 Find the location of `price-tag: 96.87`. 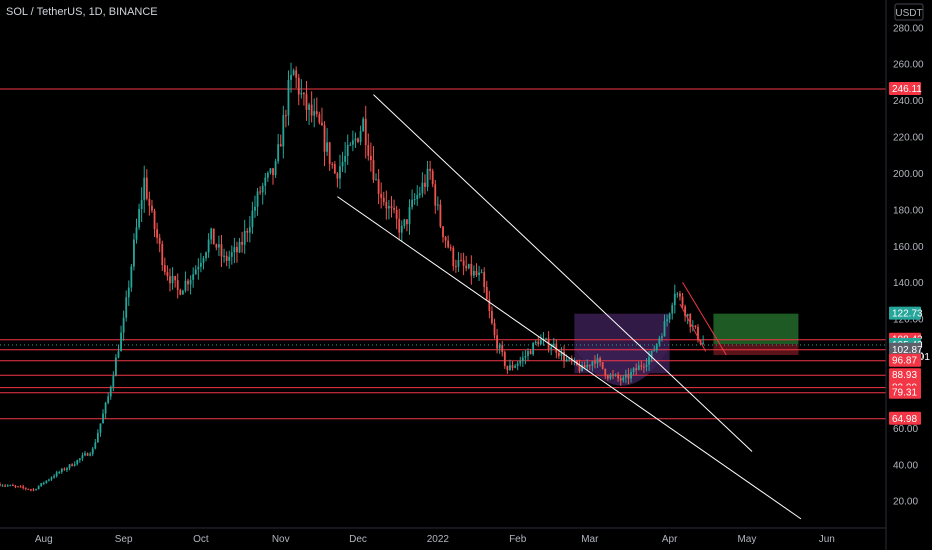

price-tag: 96.87 is located at coordinates (905, 360).